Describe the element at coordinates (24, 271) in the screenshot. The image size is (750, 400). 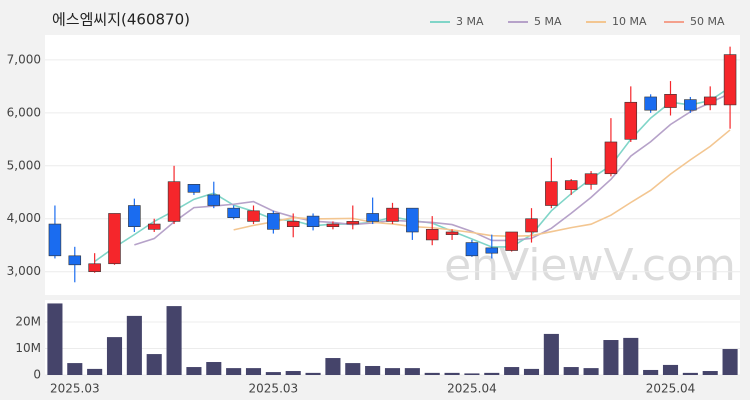
I see `y-tick-label: 3,000` at that location.